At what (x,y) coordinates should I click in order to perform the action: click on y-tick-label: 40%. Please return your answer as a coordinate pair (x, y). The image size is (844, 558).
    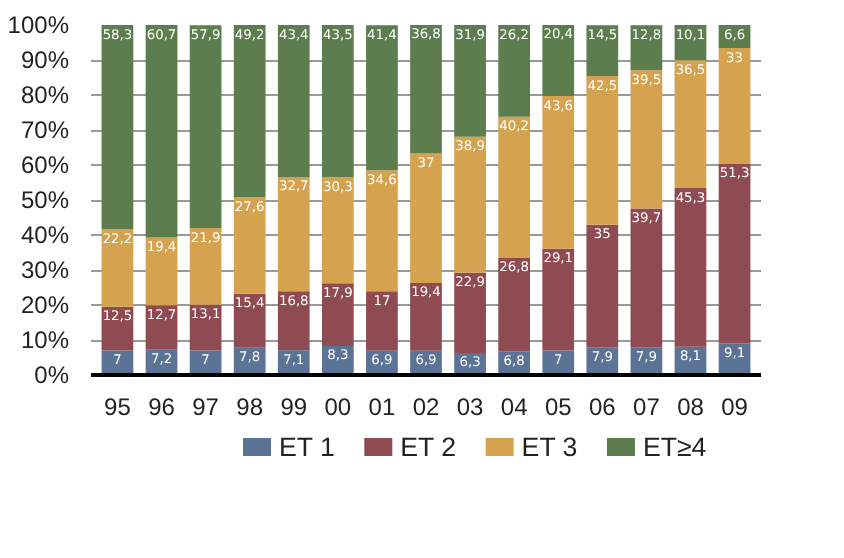
    Looking at the image, I should click on (45, 235).